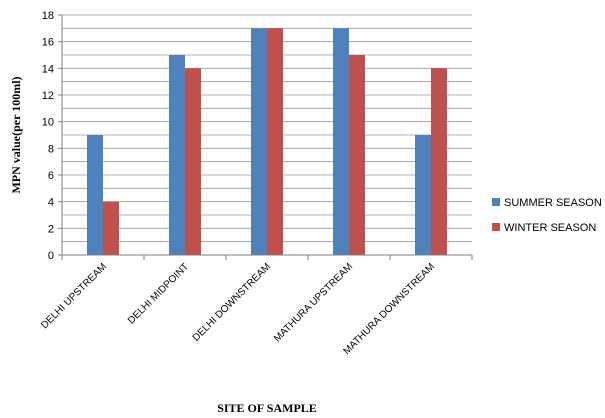 The width and height of the screenshot is (605, 418). Describe the element at coordinates (550, 228) in the screenshot. I see `legend-label-winter-season: WINTER SEASON` at that location.